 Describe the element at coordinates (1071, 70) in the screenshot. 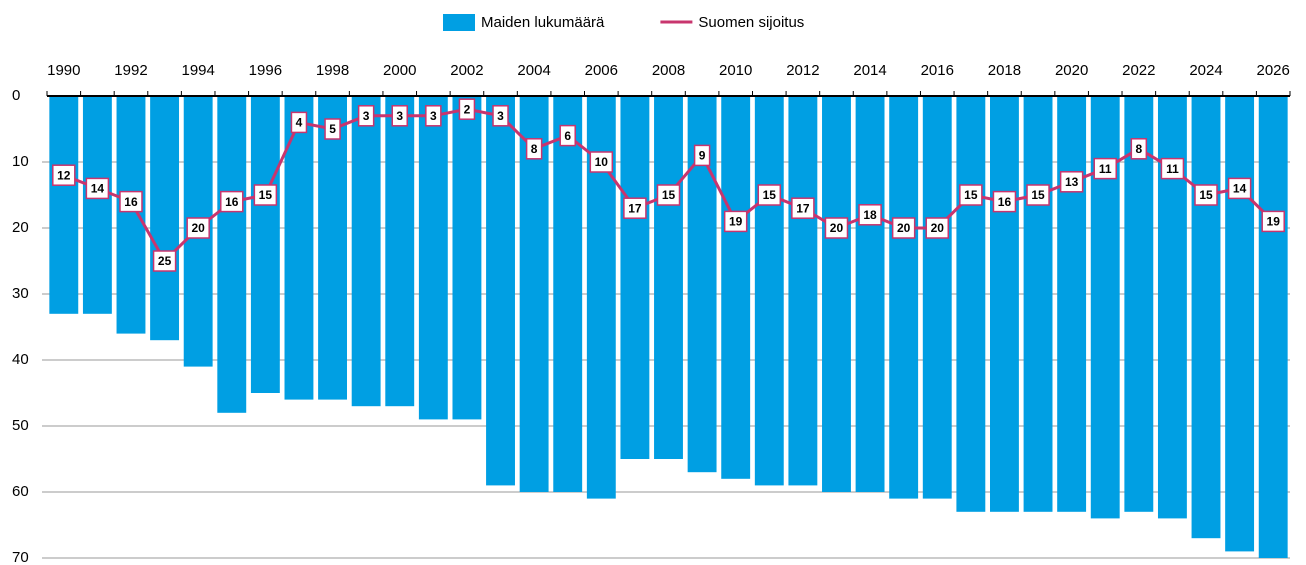

I see `x-tick-label: 2020` at that location.